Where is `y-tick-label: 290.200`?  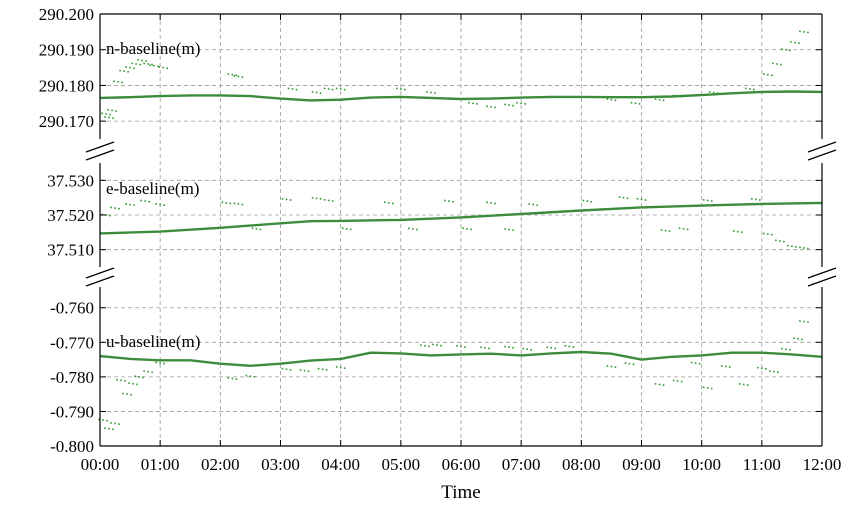
y-tick-label: 290.200 is located at coordinates (66, 14).